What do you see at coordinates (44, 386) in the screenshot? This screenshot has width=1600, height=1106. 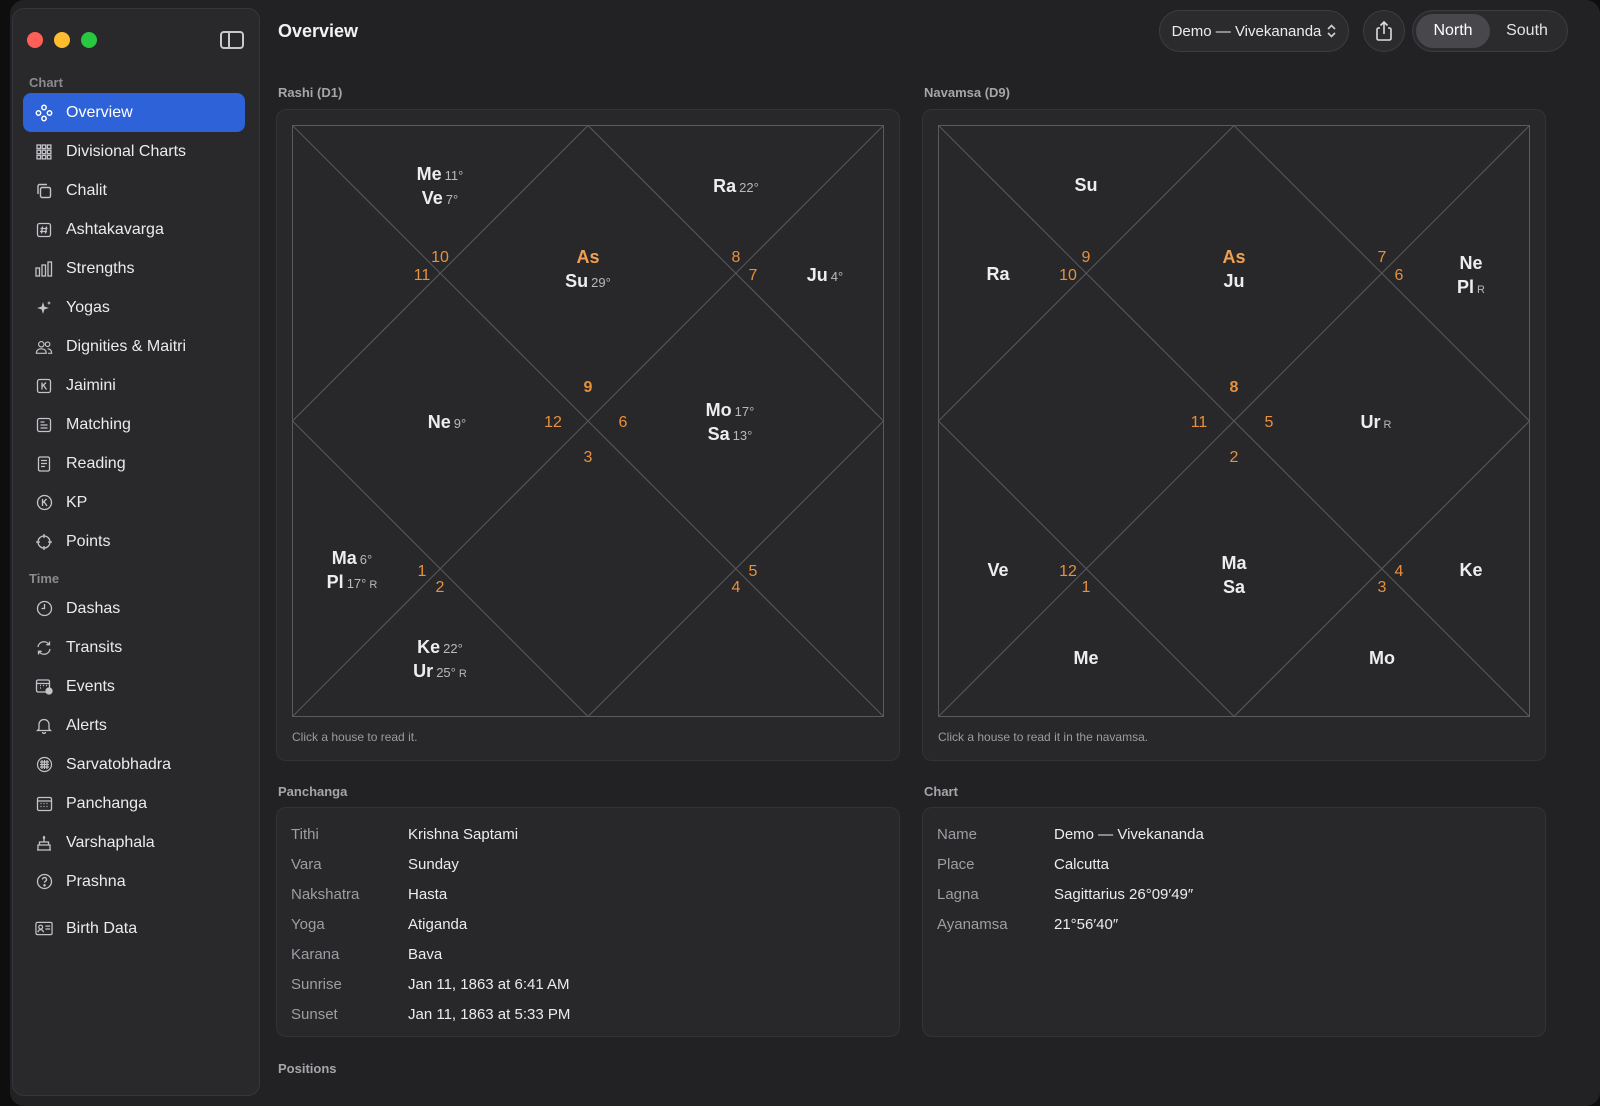 I see `k-square-icon` at bounding box center [44, 386].